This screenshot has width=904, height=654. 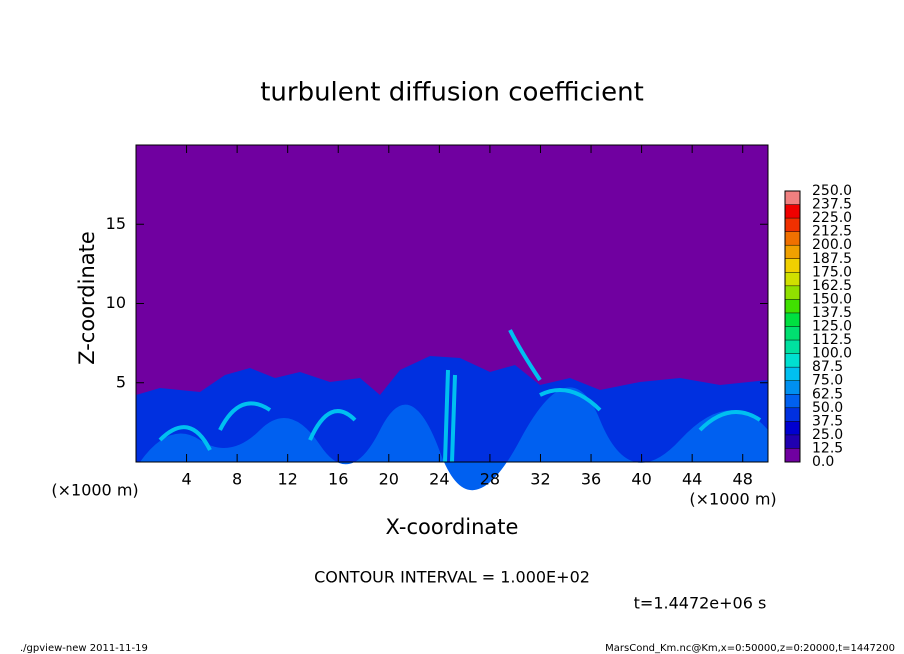 What do you see at coordinates (832, 218) in the screenshot?
I see `colorbar-label: 225.0` at bounding box center [832, 218].